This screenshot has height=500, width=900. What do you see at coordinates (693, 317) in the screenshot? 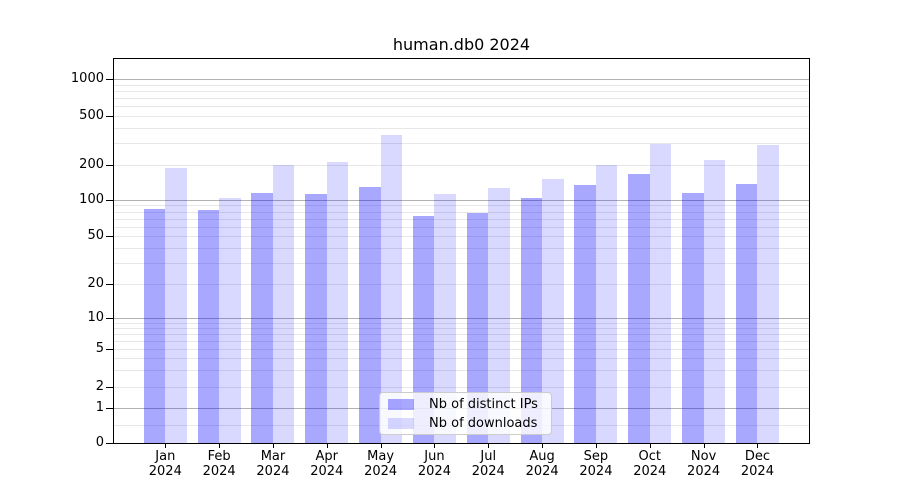
I see `bar-distinct-ips-nov` at bounding box center [693, 317].